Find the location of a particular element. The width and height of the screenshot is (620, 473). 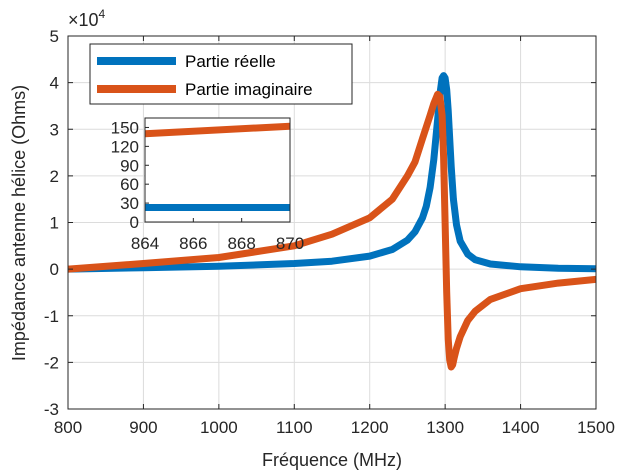

legend-box is located at coordinates (221, 74).